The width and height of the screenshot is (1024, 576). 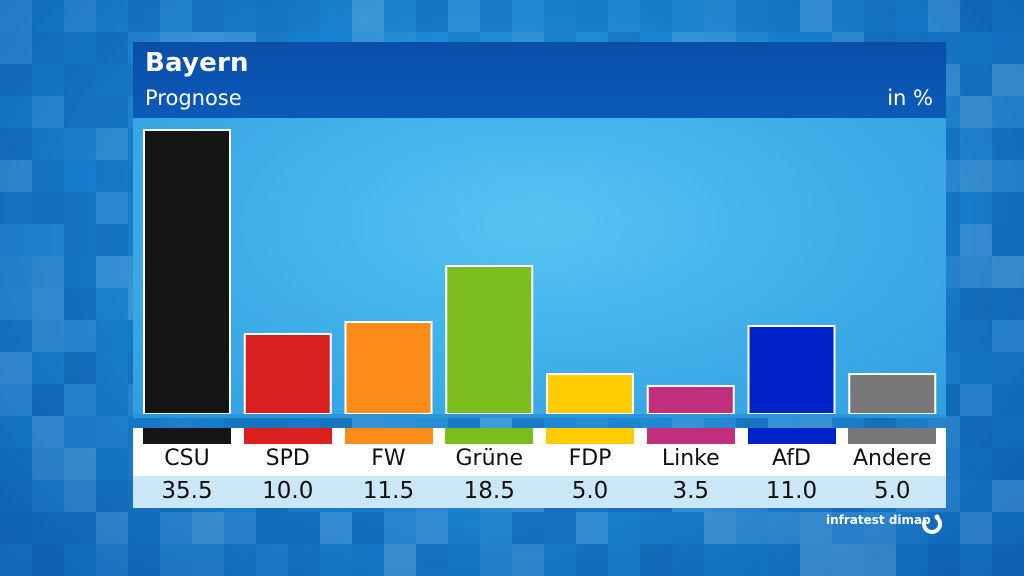 What do you see at coordinates (287, 458) in the screenshot?
I see `category-label-spd: SPD` at bounding box center [287, 458].